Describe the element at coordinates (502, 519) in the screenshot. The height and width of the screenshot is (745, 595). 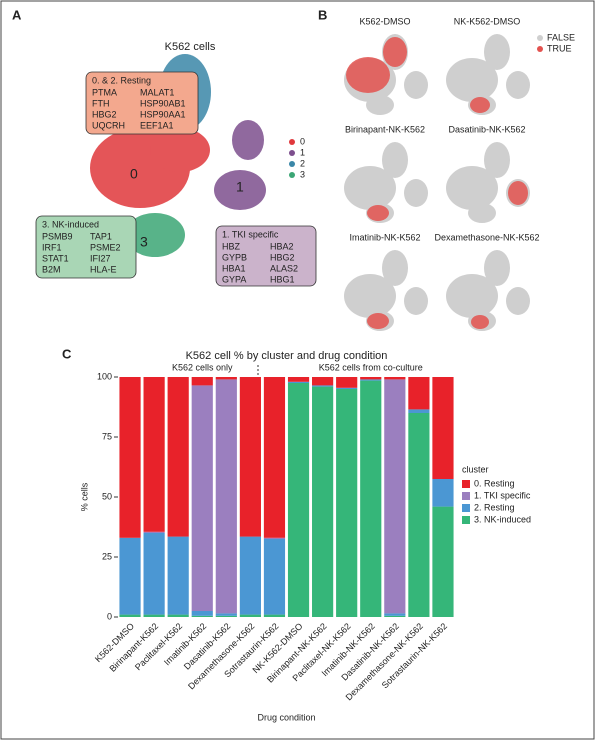
I see `legend-label: 3. NK-induced` at that location.